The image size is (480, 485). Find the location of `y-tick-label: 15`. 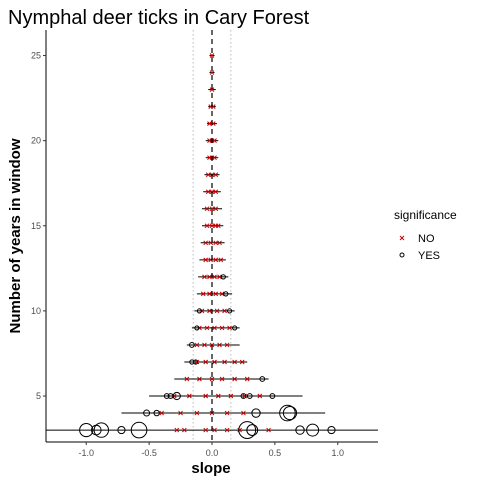

y-tick-label: 15 is located at coordinates (36, 226).